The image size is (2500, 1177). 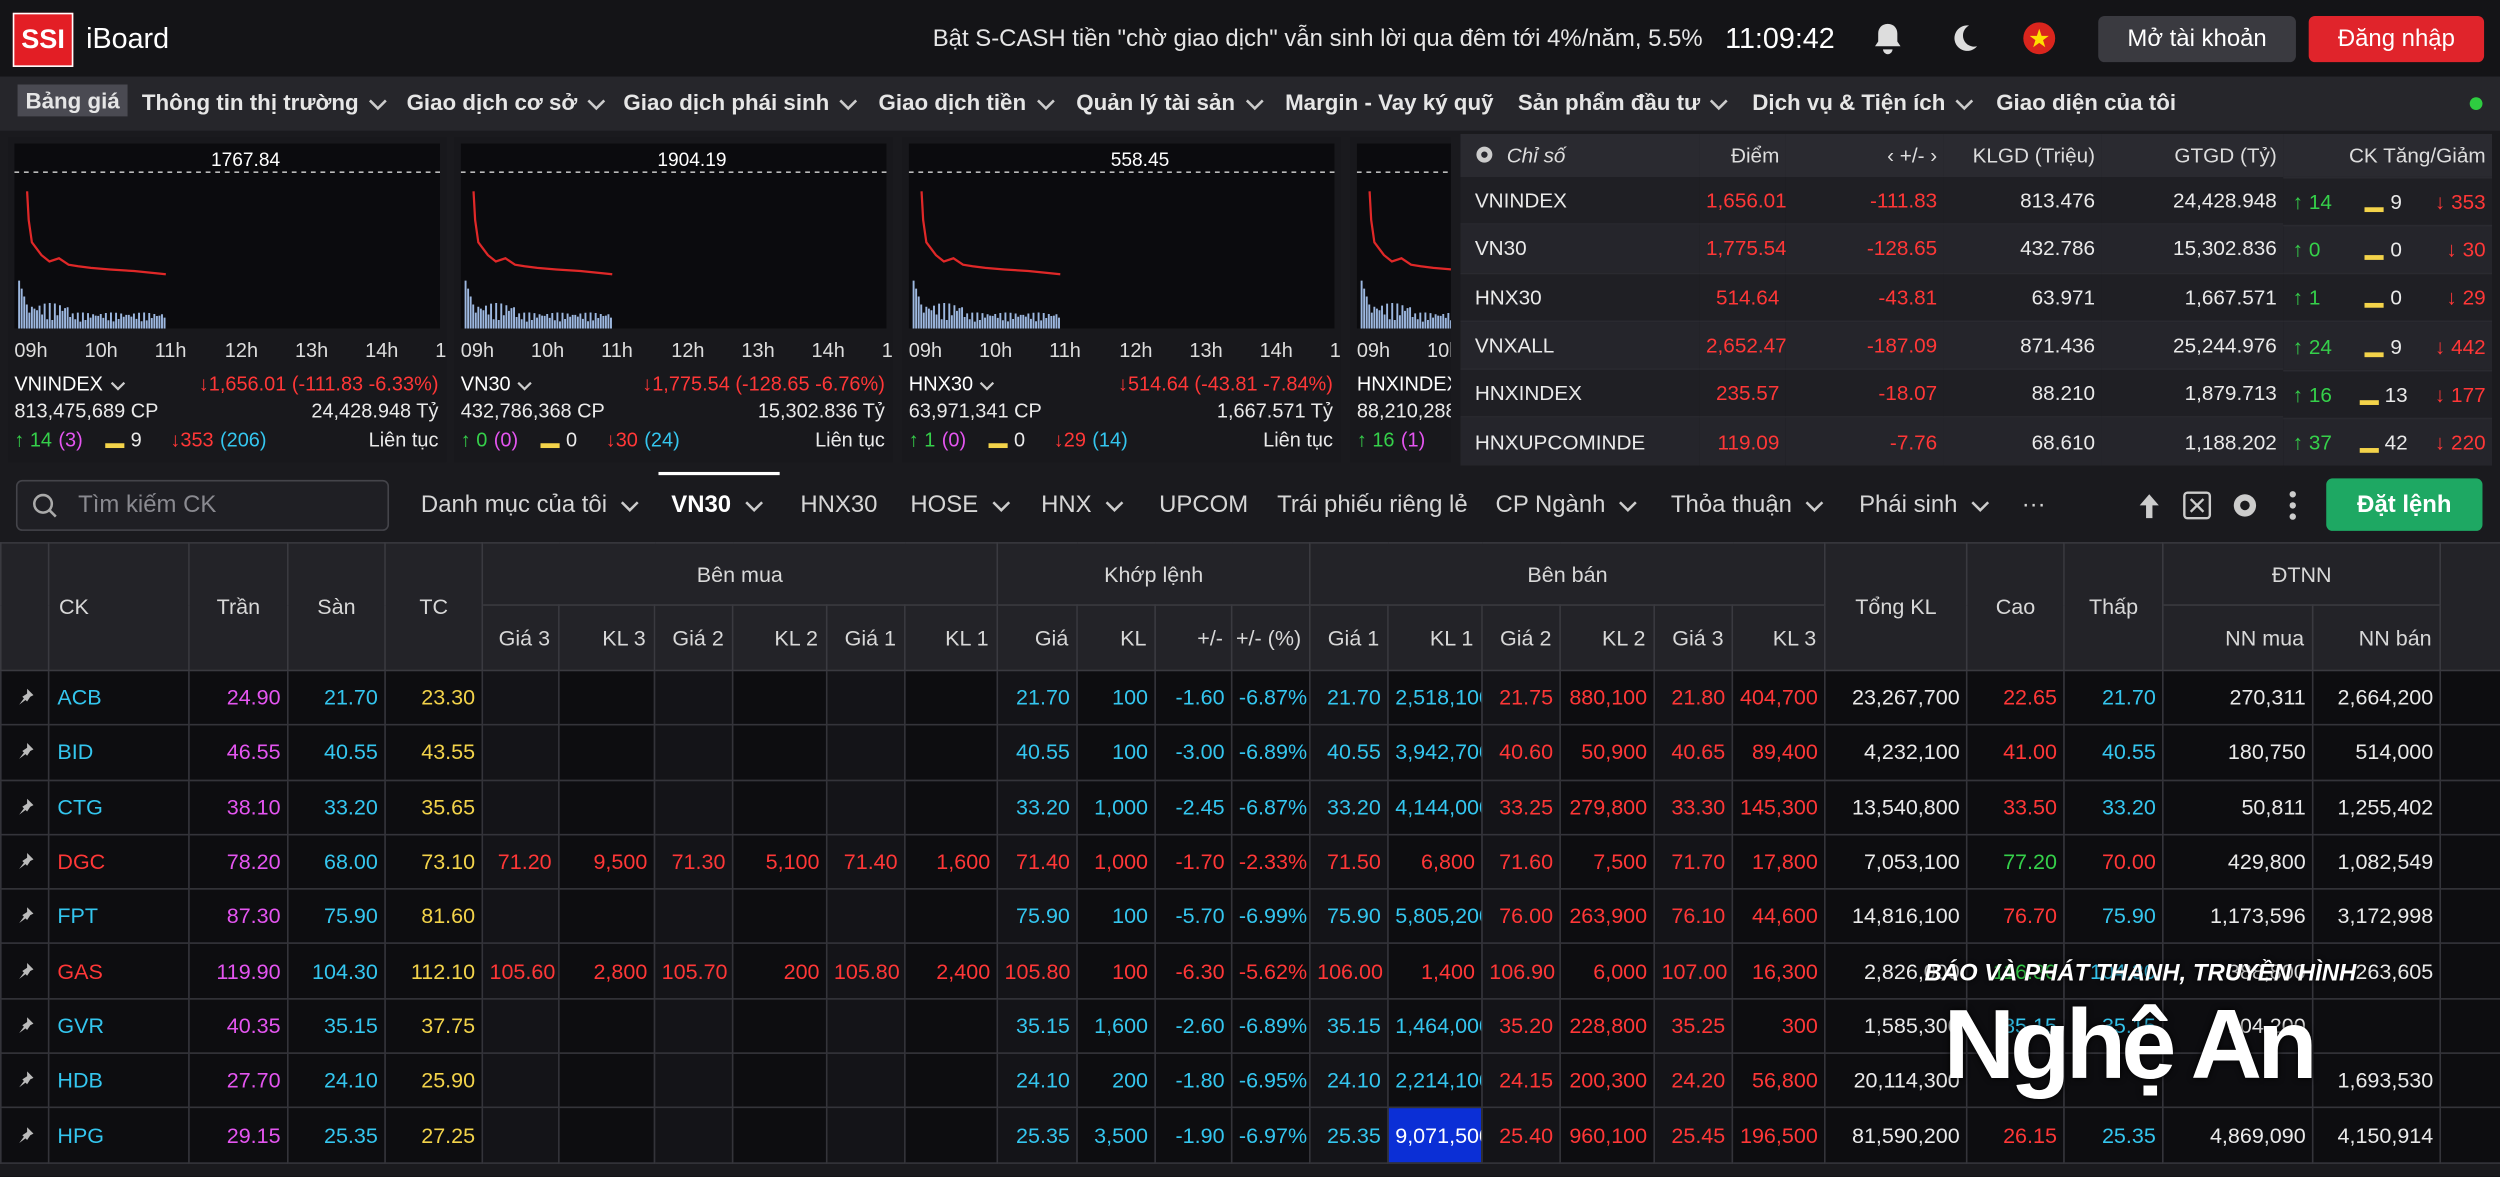 What do you see at coordinates (1964, 38) in the screenshot?
I see `dark-mode-icon` at bounding box center [1964, 38].